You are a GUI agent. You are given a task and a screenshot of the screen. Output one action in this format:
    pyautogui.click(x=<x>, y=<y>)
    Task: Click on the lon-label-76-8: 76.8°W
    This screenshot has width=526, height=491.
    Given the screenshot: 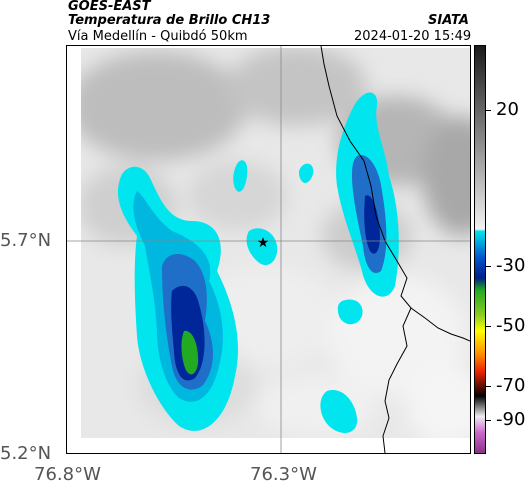 What is the action you would take?
    pyautogui.click(x=67, y=474)
    